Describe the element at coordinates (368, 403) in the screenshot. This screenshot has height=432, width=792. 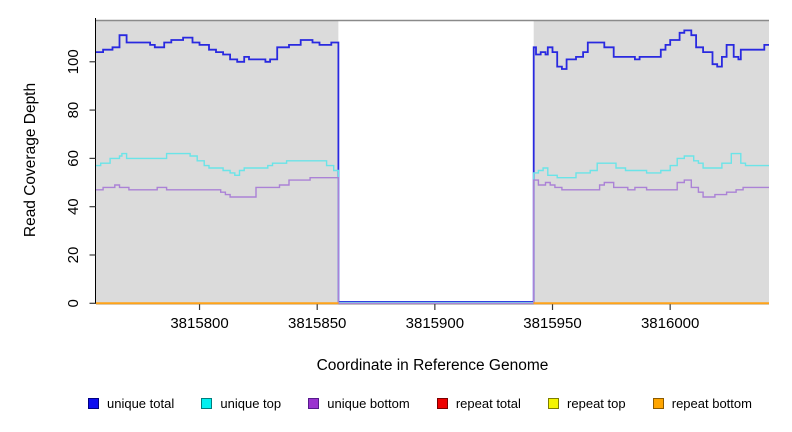
I see `legend-label: unique bottom` at that location.